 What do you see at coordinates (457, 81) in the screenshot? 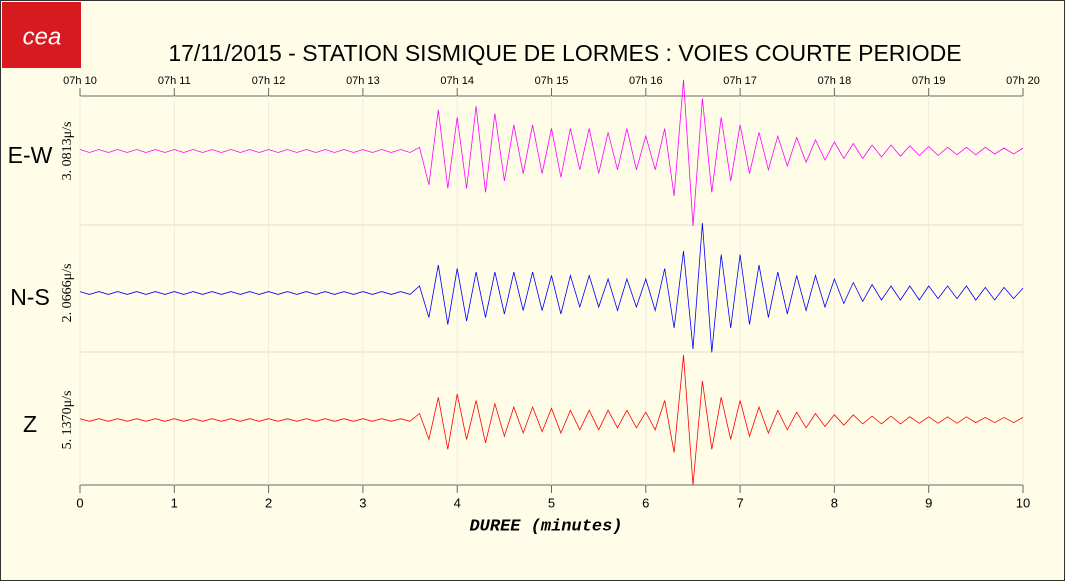
I see `top-tick-label: 07h 14` at bounding box center [457, 81].